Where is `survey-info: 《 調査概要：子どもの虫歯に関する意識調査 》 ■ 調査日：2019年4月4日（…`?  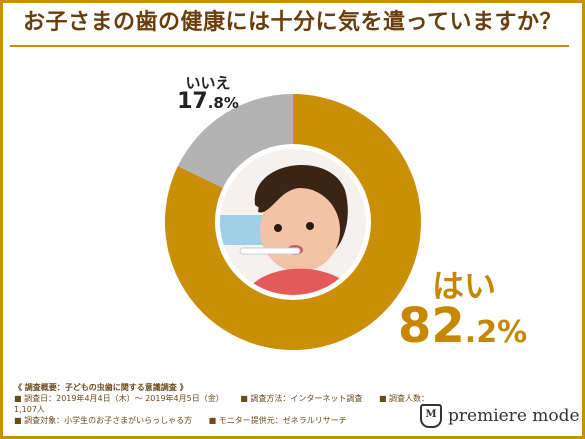
survey-info: 《 調査概要：子どもの虫歯に関する意識調査 》 ■ 調査日：2019年4月4日（… is located at coordinates (224, 404).